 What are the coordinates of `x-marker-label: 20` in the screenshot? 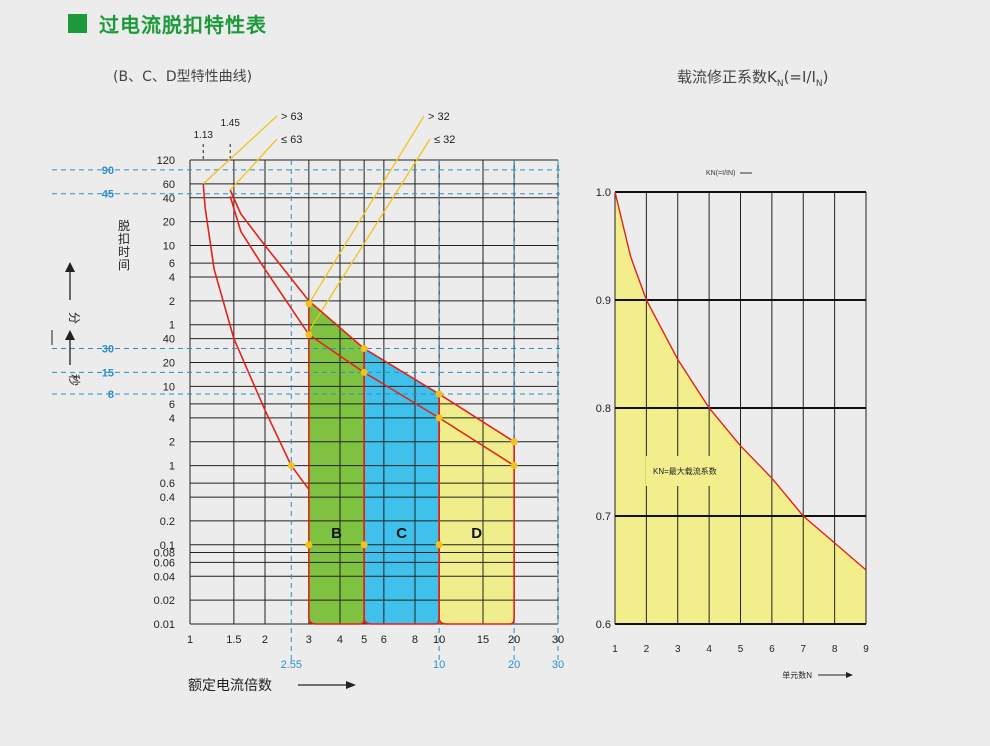 It's located at (514, 665).